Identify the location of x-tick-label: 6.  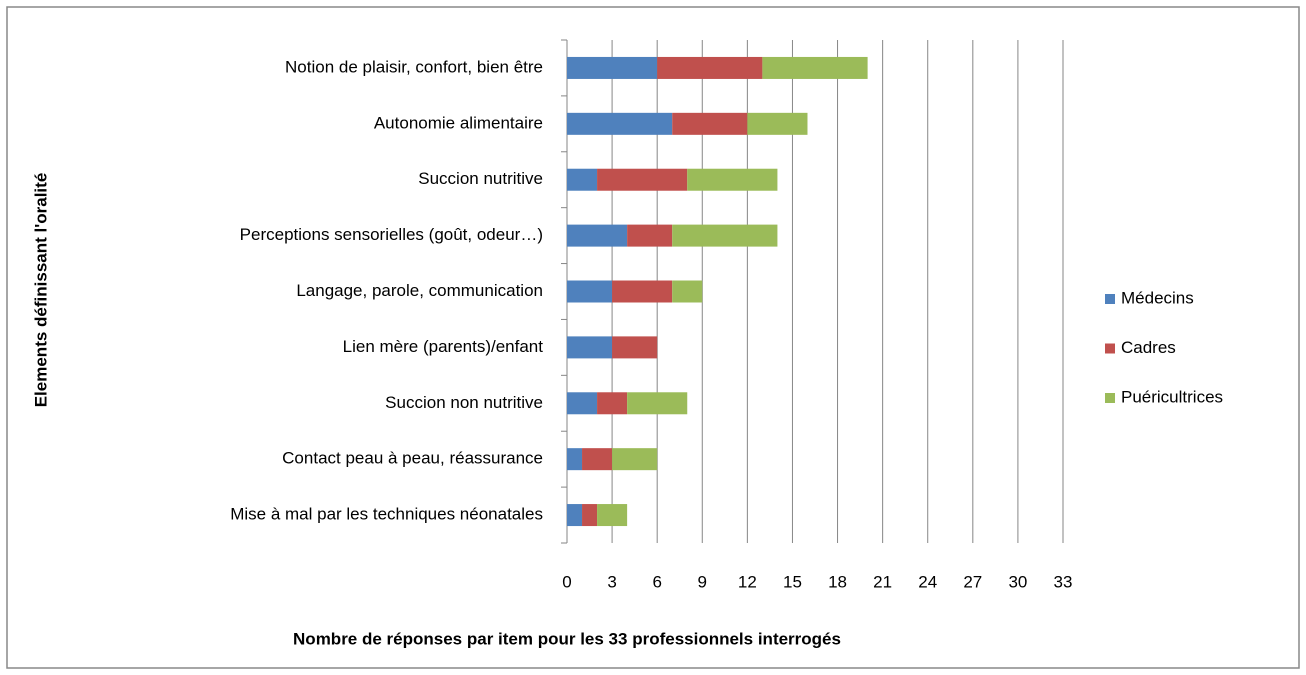
(656, 581).